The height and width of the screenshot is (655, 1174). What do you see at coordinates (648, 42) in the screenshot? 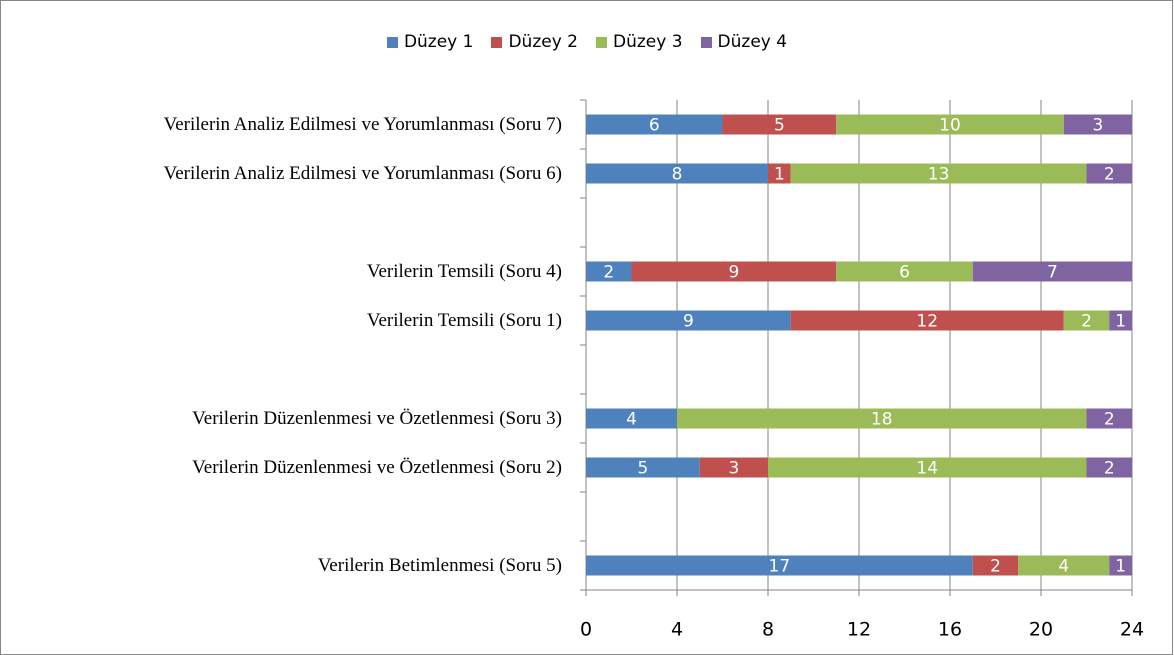
I see `legend-label: Düzey 3` at bounding box center [648, 42].